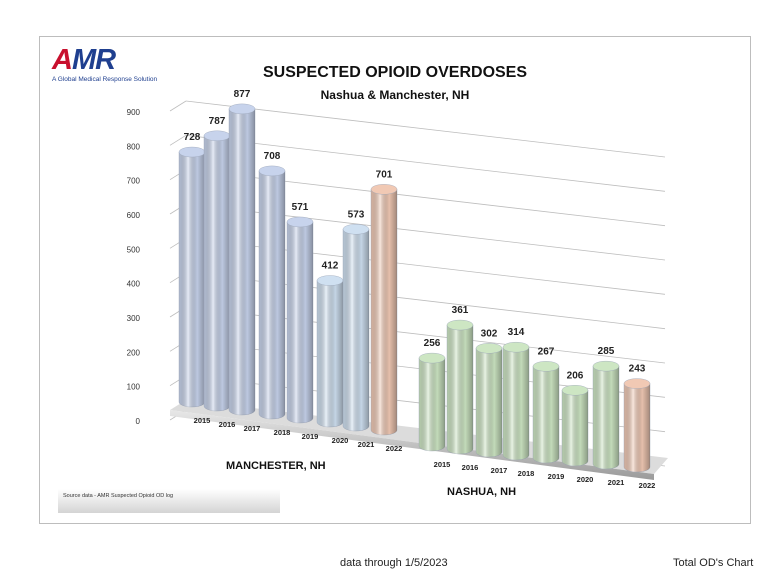 The width and height of the screenshot is (771, 581). What do you see at coordinates (637, 369) in the screenshot?
I see `data-label: 243` at bounding box center [637, 369].